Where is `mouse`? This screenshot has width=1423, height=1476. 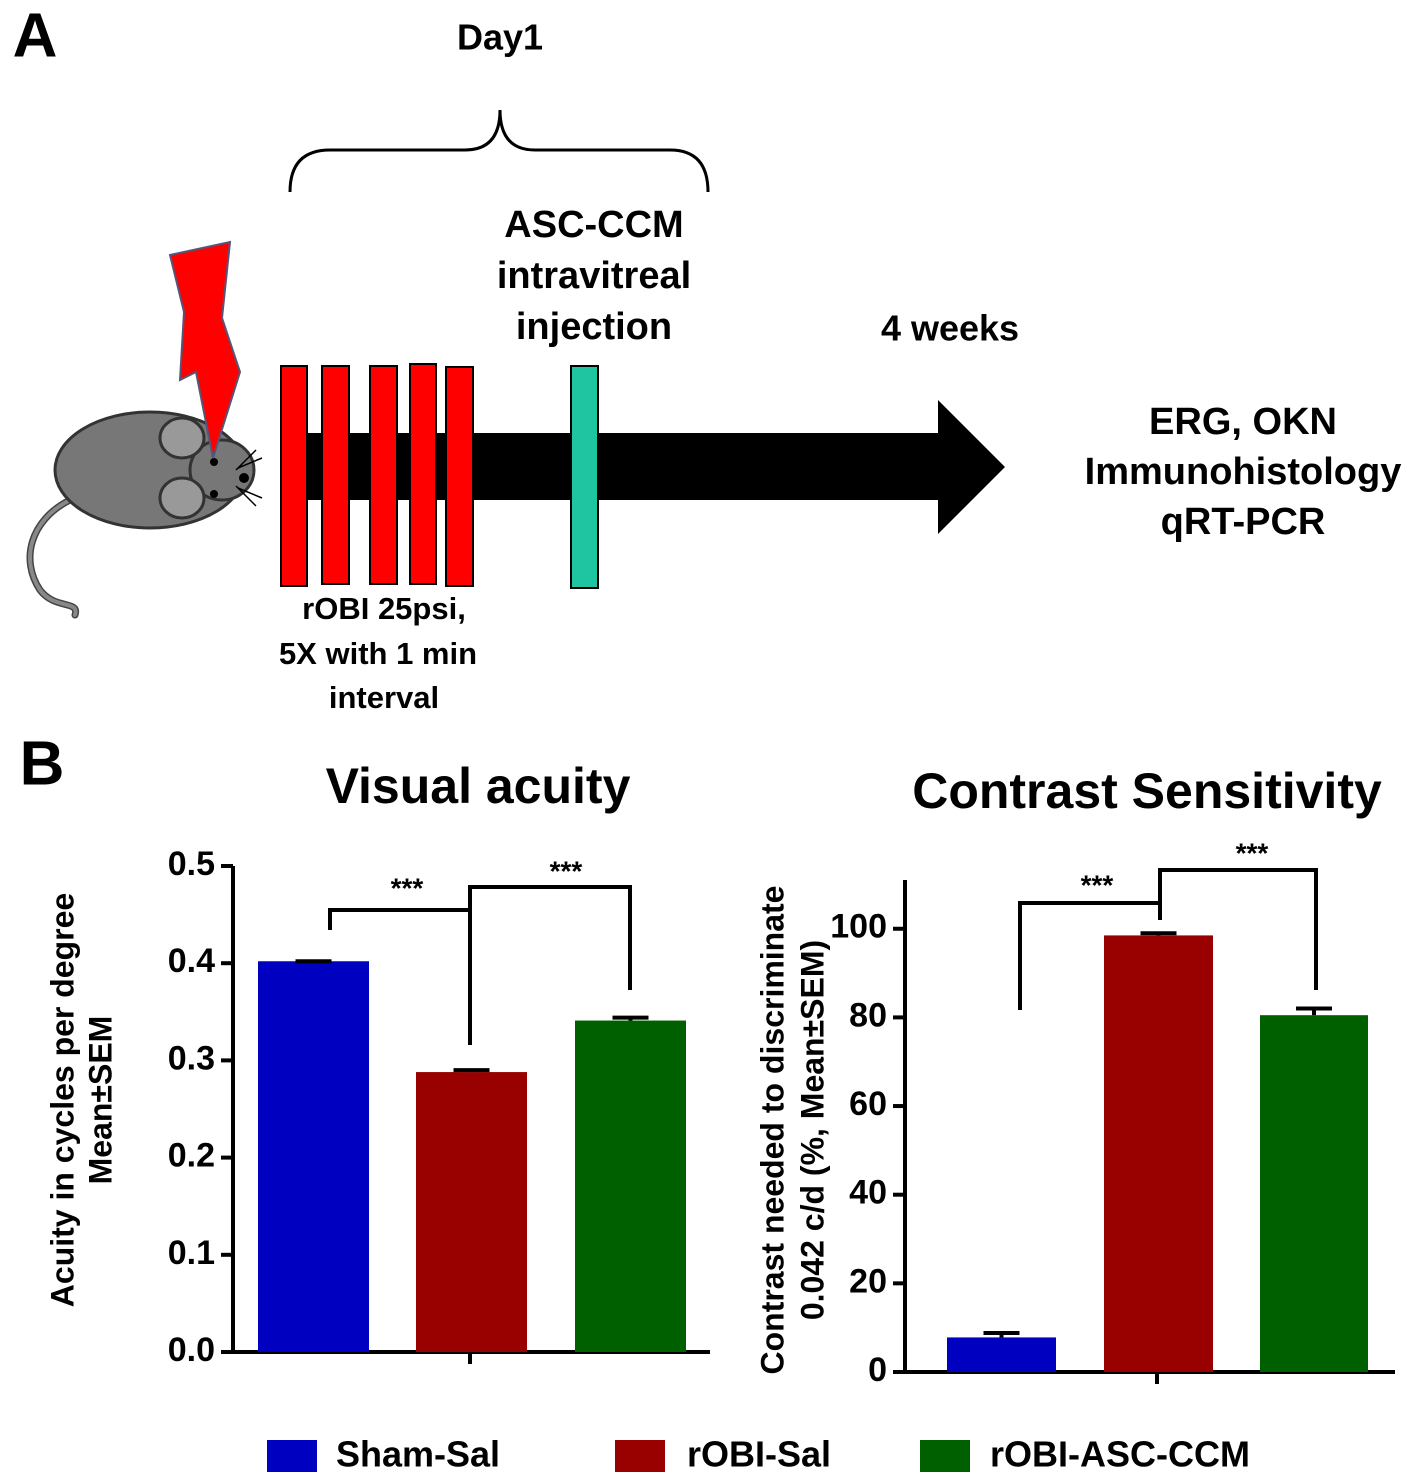
mouse is located at coordinates (144, 514).